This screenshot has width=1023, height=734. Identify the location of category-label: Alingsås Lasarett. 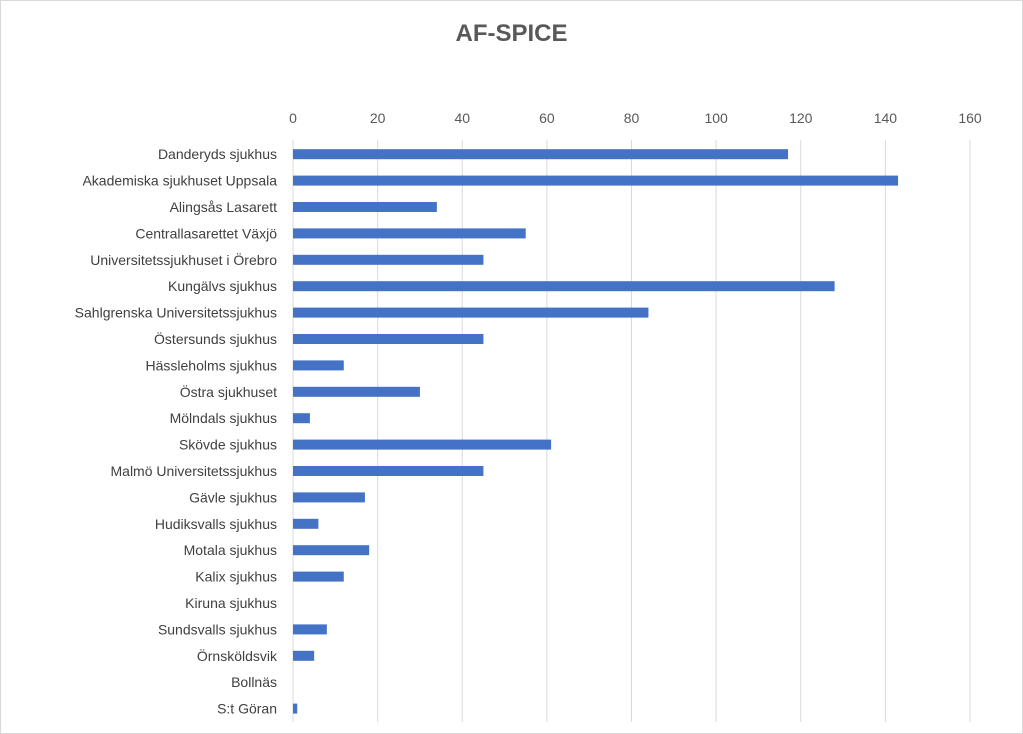
(224, 207).